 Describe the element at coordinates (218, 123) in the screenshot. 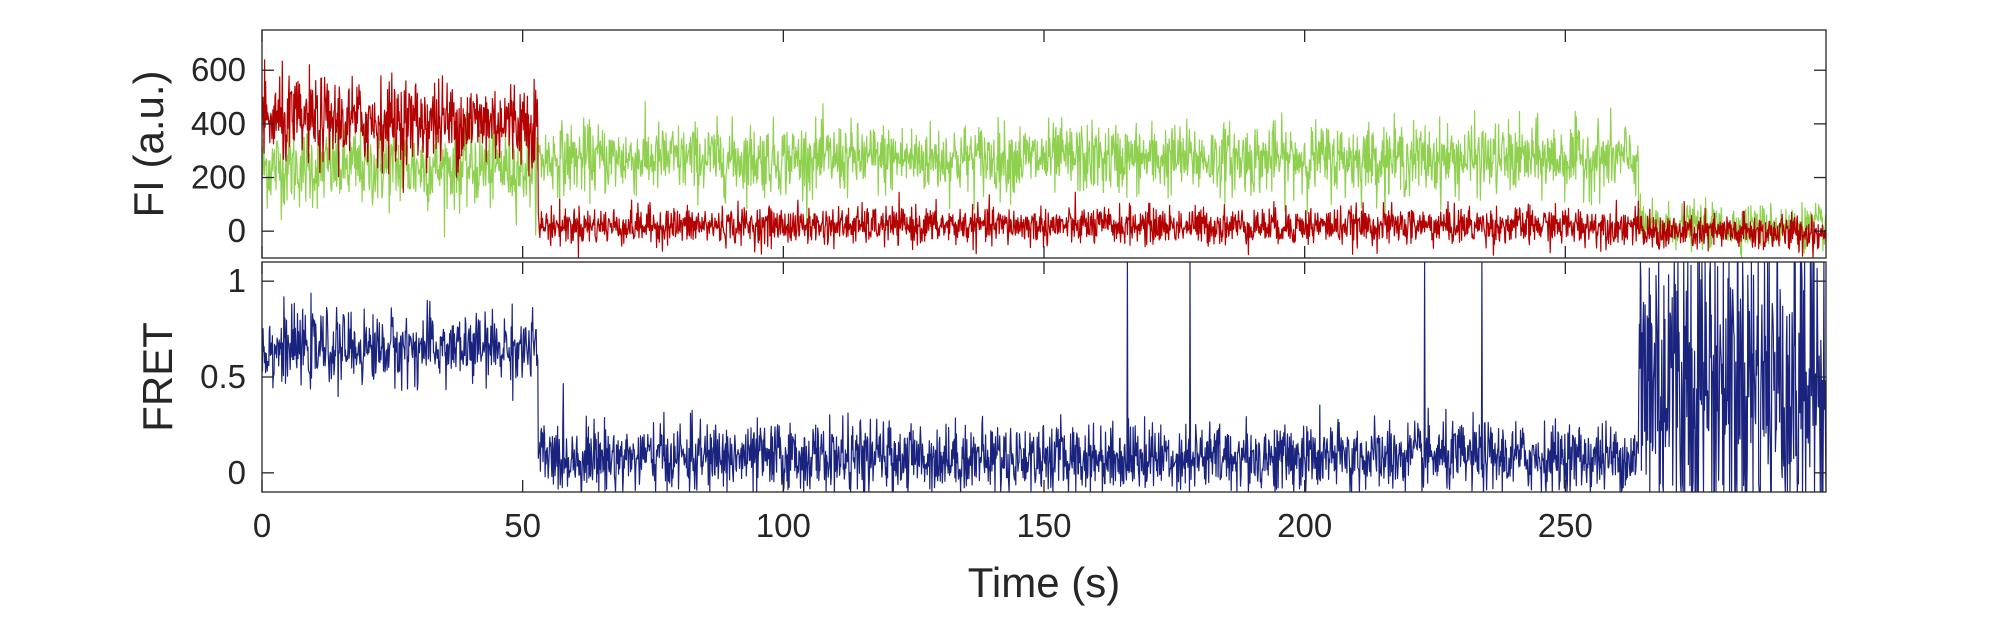

I see `y-tick-label: 400` at that location.